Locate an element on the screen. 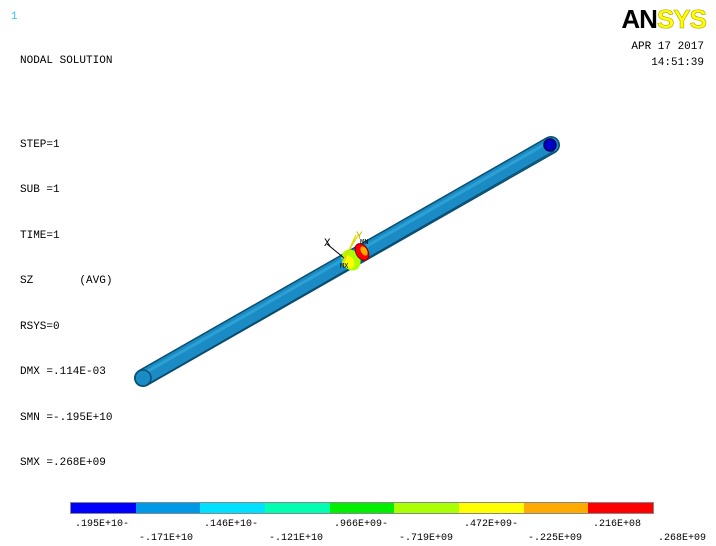 The height and width of the screenshot is (546, 716). legend-label: .268E+09 is located at coordinates (682, 538).